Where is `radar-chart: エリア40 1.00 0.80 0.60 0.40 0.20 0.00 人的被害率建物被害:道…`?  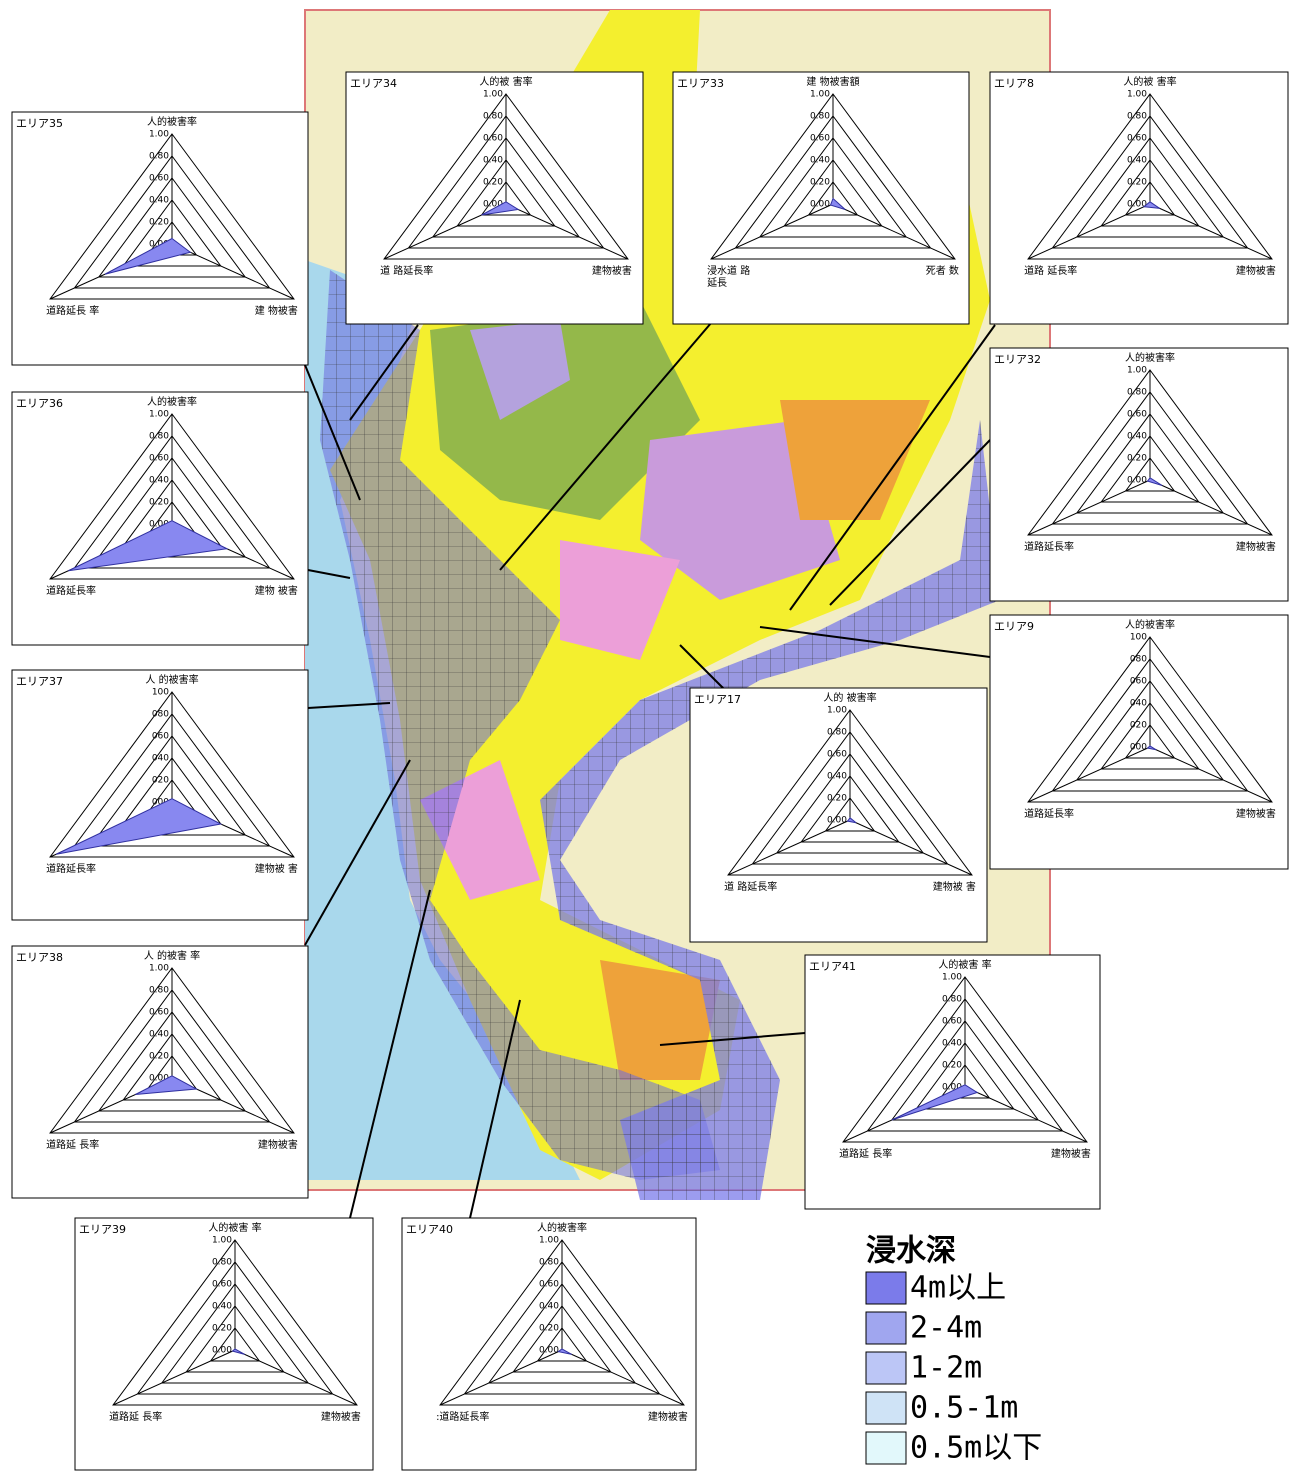
radar-chart: エリア40 1.00 0.80 0.60 0.40 0.20 0.00 人的被害率建物被害:道… is located at coordinates (549, 1344).